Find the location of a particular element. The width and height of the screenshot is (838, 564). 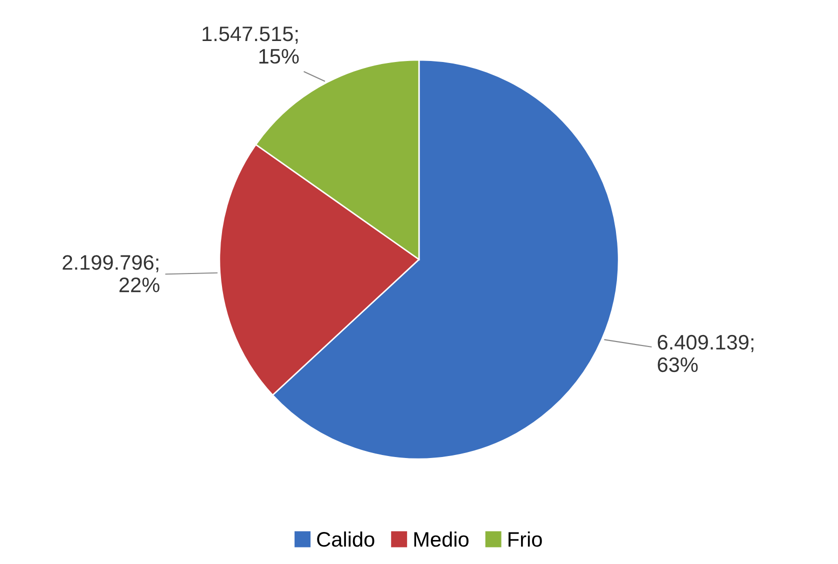

data-label: 1.547.515; 15% is located at coordinates (250, 45).